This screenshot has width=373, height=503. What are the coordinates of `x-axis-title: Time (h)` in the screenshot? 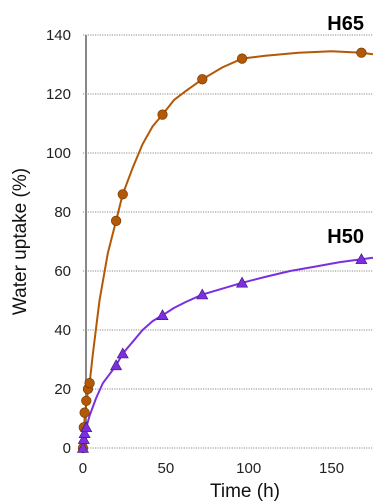 It's located at (245, 491).